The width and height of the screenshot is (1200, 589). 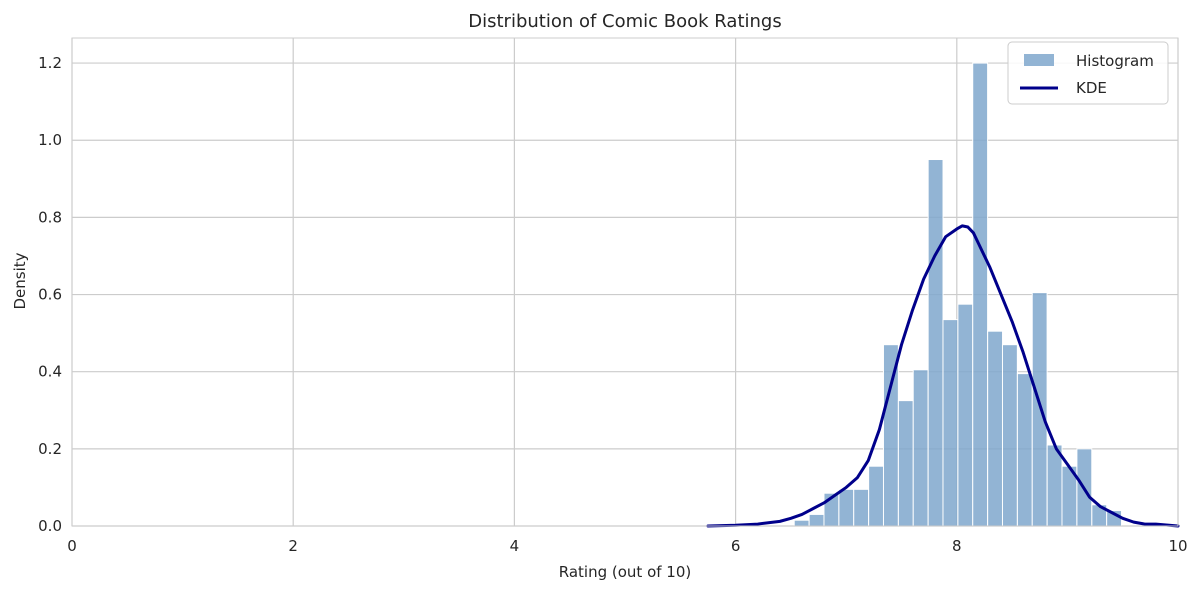 I want to click on x-axis-ticks: 0 2 4 6 8 10, so click(x=627, y=546).